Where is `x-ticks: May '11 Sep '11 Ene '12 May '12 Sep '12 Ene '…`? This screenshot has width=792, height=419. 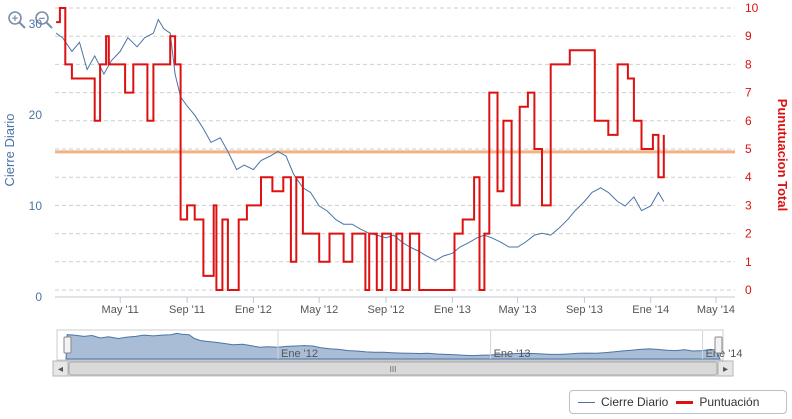
x-ticks: May '11 Sep '11 Ene '12 May '12 Sep '12 Ene '… is located at coordinates (418, 306).